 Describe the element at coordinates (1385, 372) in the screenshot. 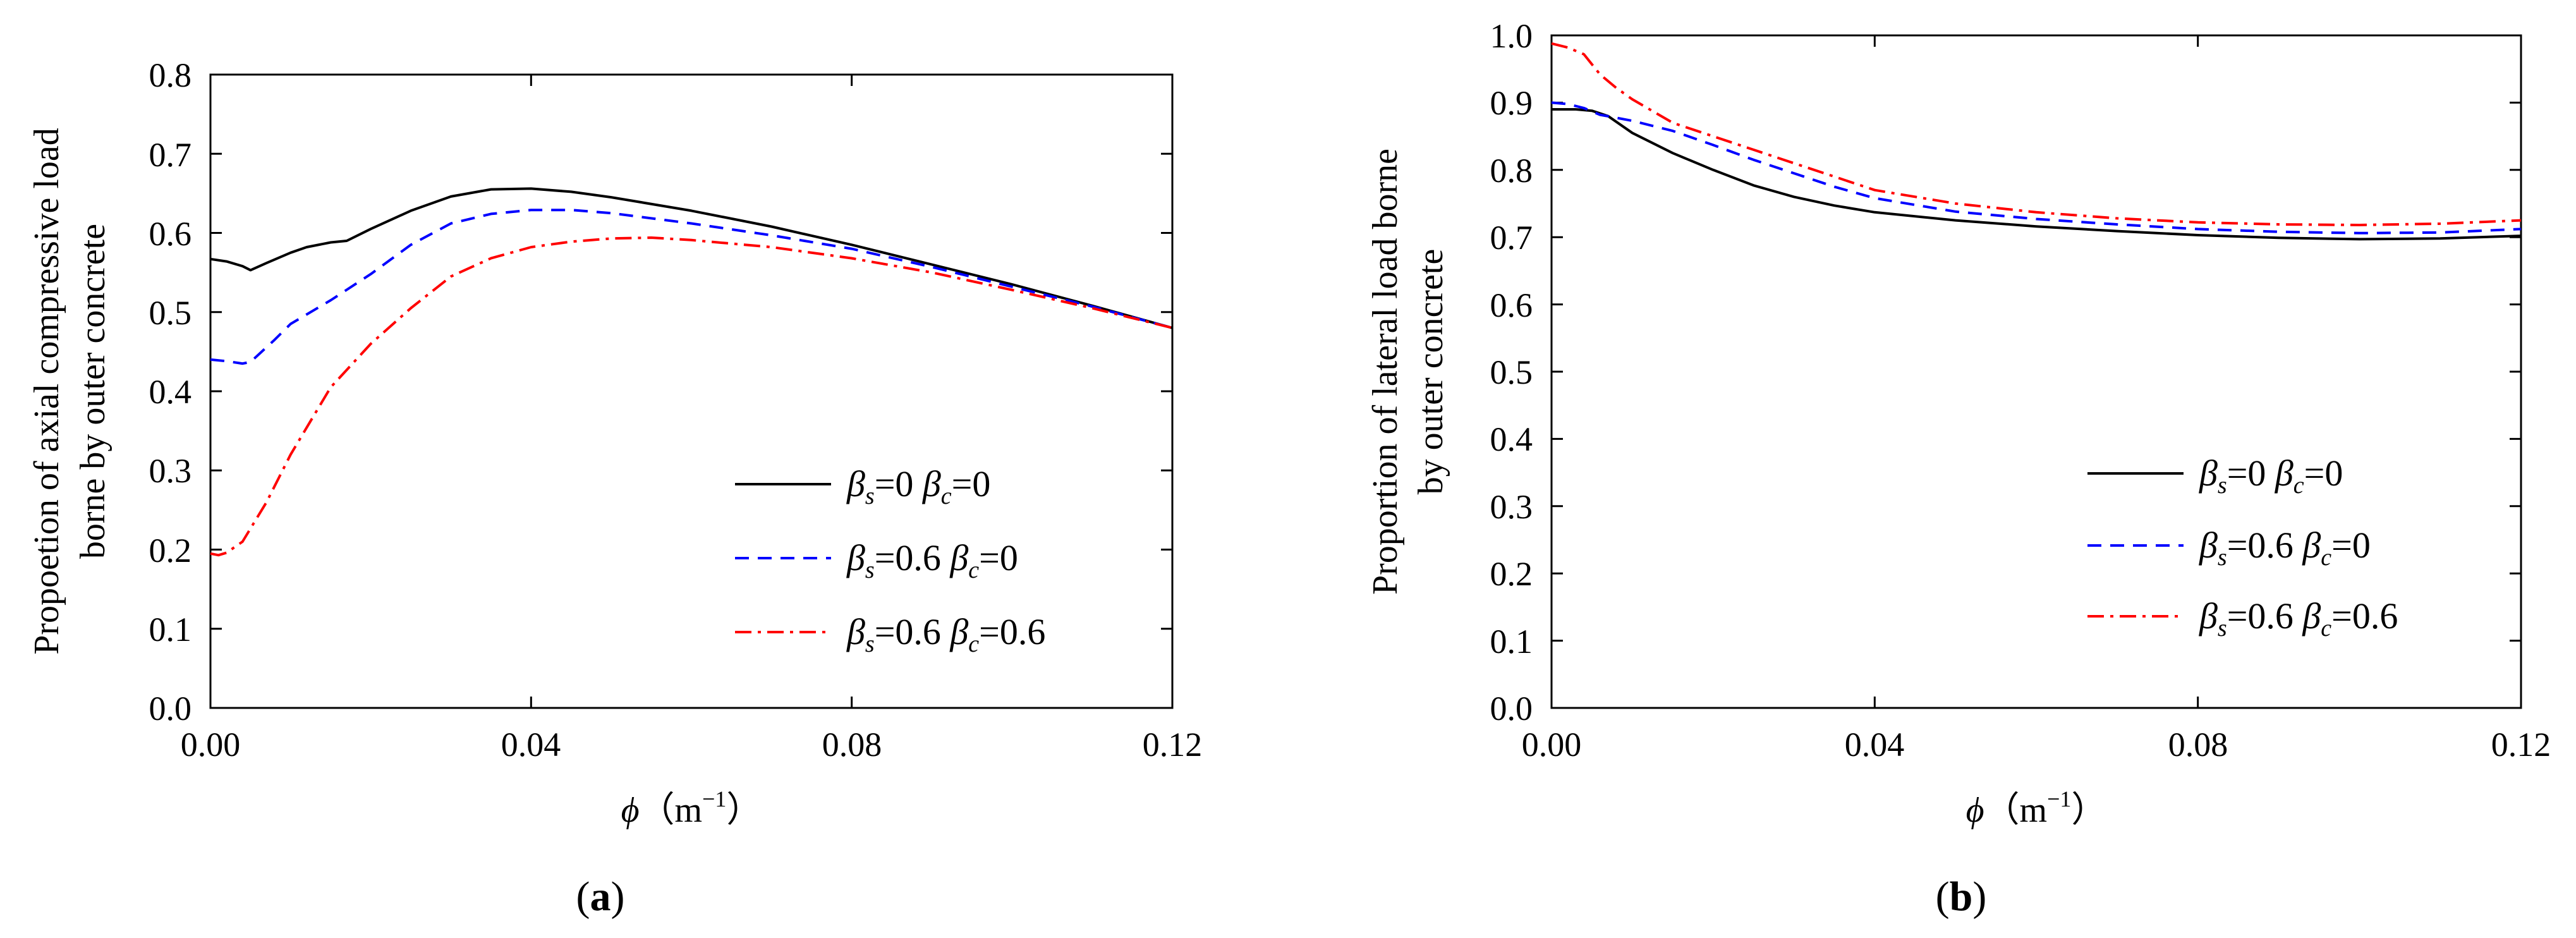

I see `y-axis-title: Proportion of lateral load borne` at that location.